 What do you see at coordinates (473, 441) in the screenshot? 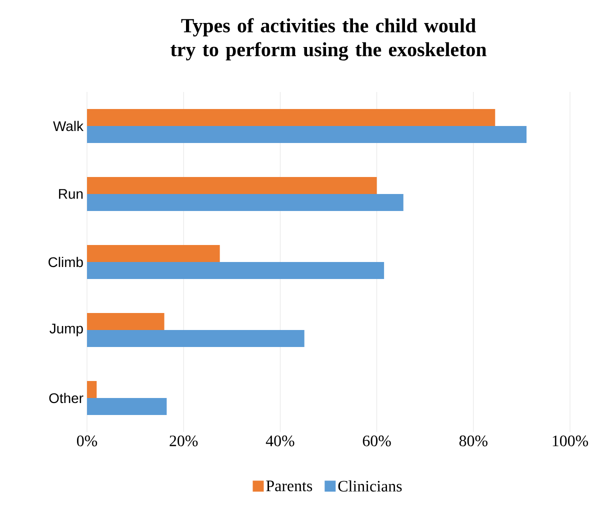
I see `x-tick-label: 80%` at bounding box center [473, 441].